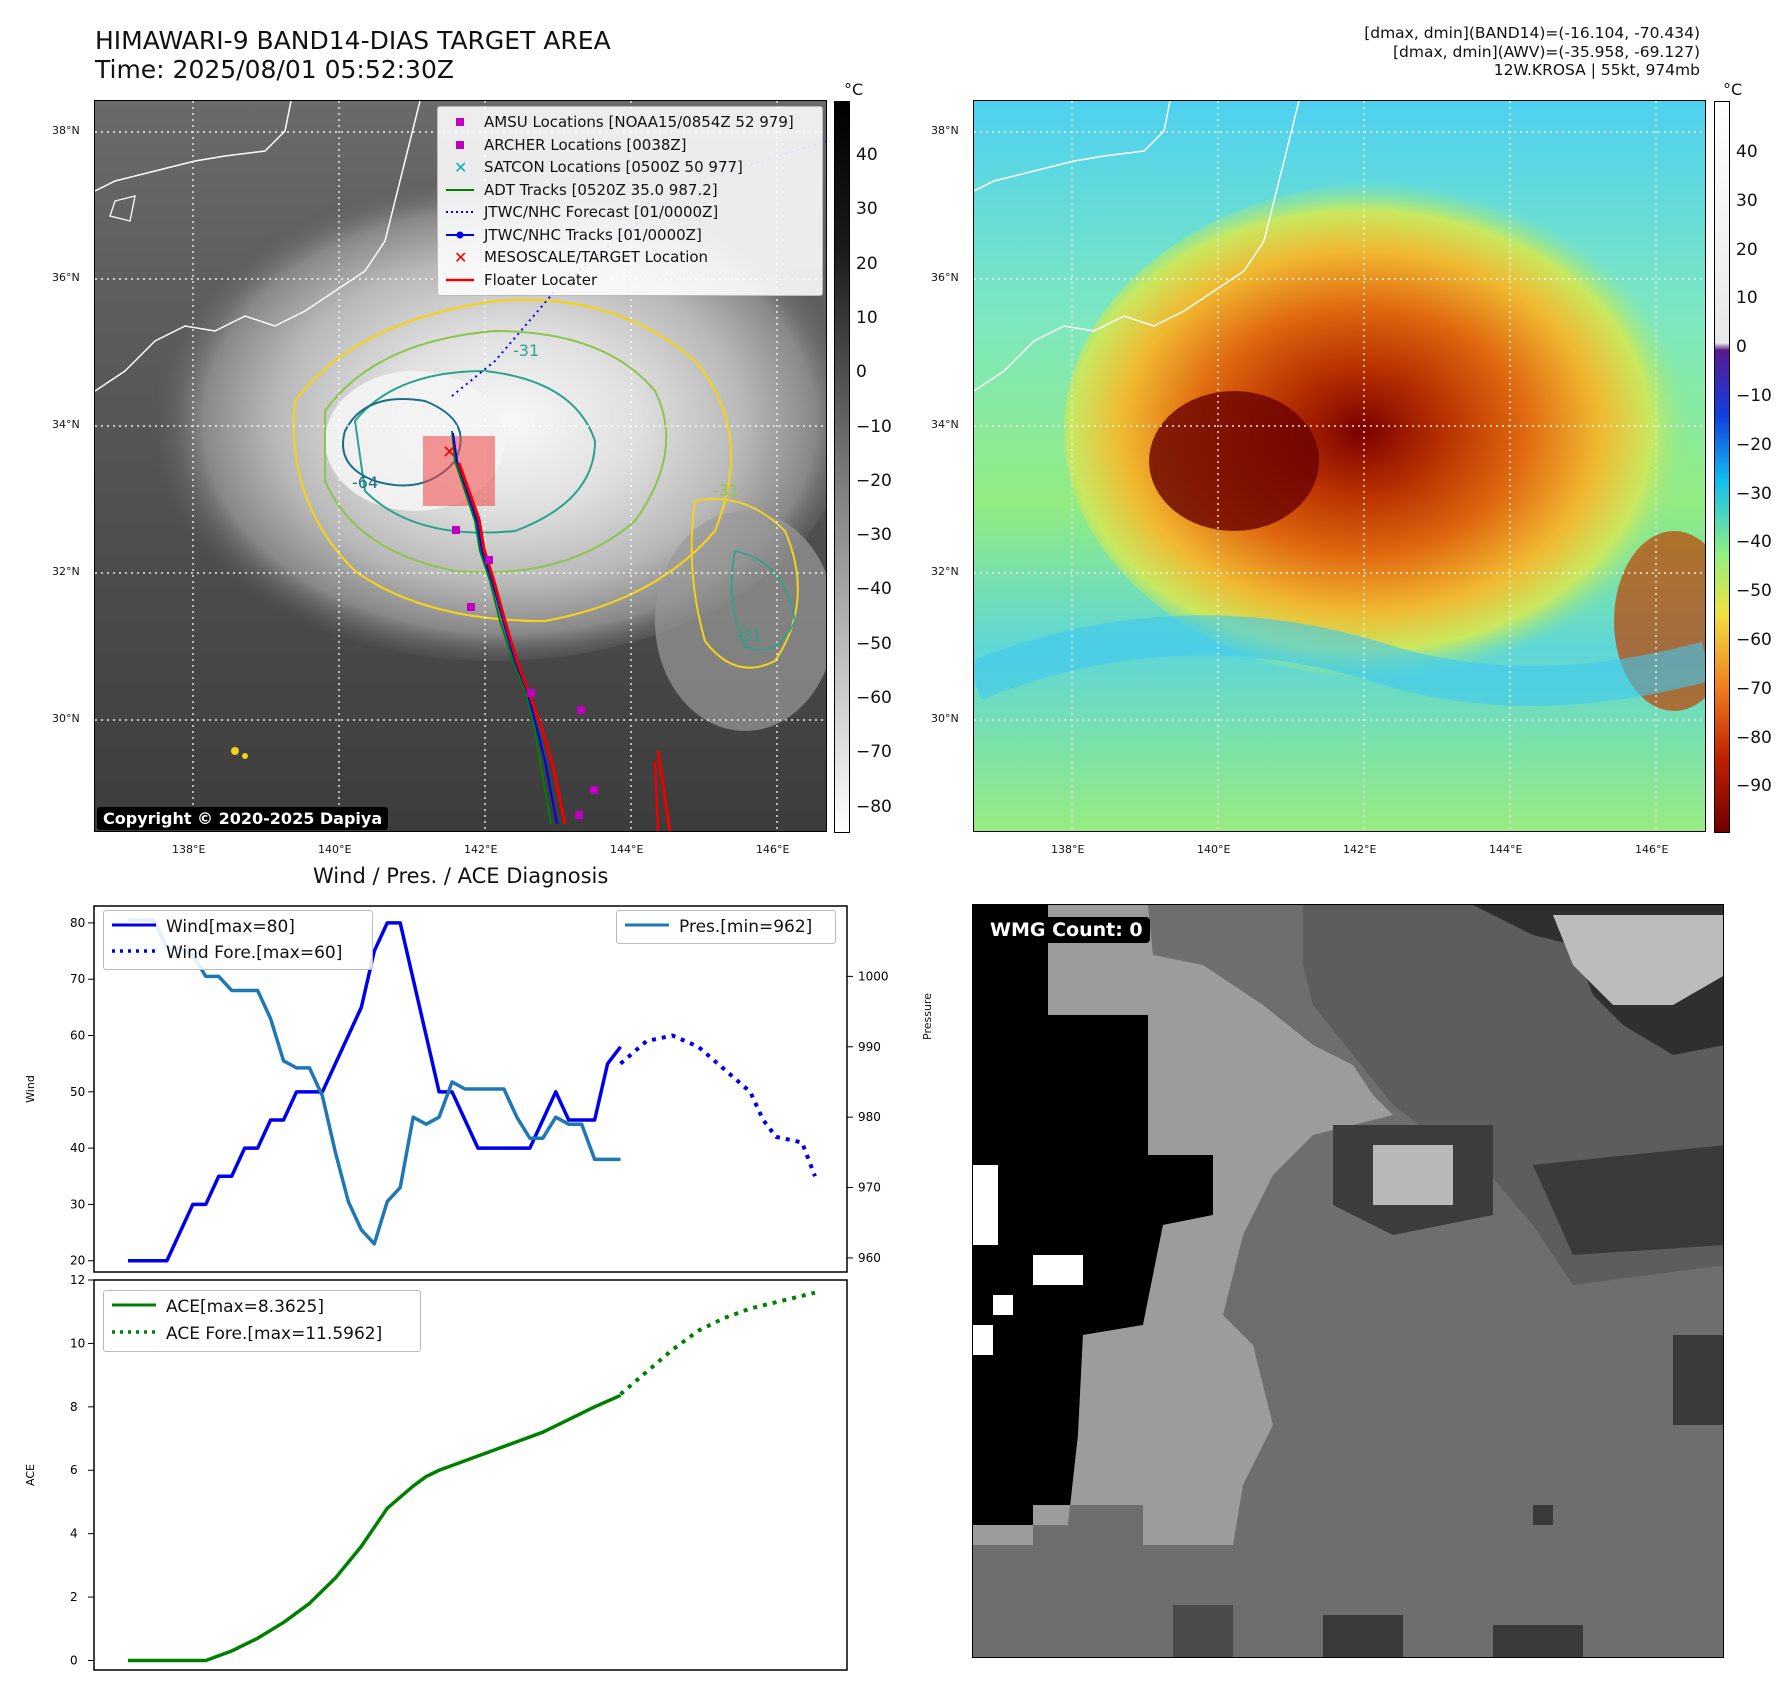 This screenshot has height=1690, width=1788. I want to click on wind-ytick-label: 20, so click(77, 1261).